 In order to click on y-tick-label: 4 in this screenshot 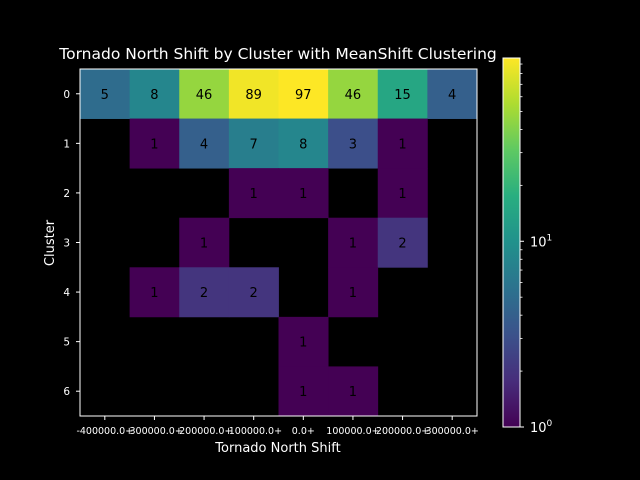, I will do `click(66, 293)`.